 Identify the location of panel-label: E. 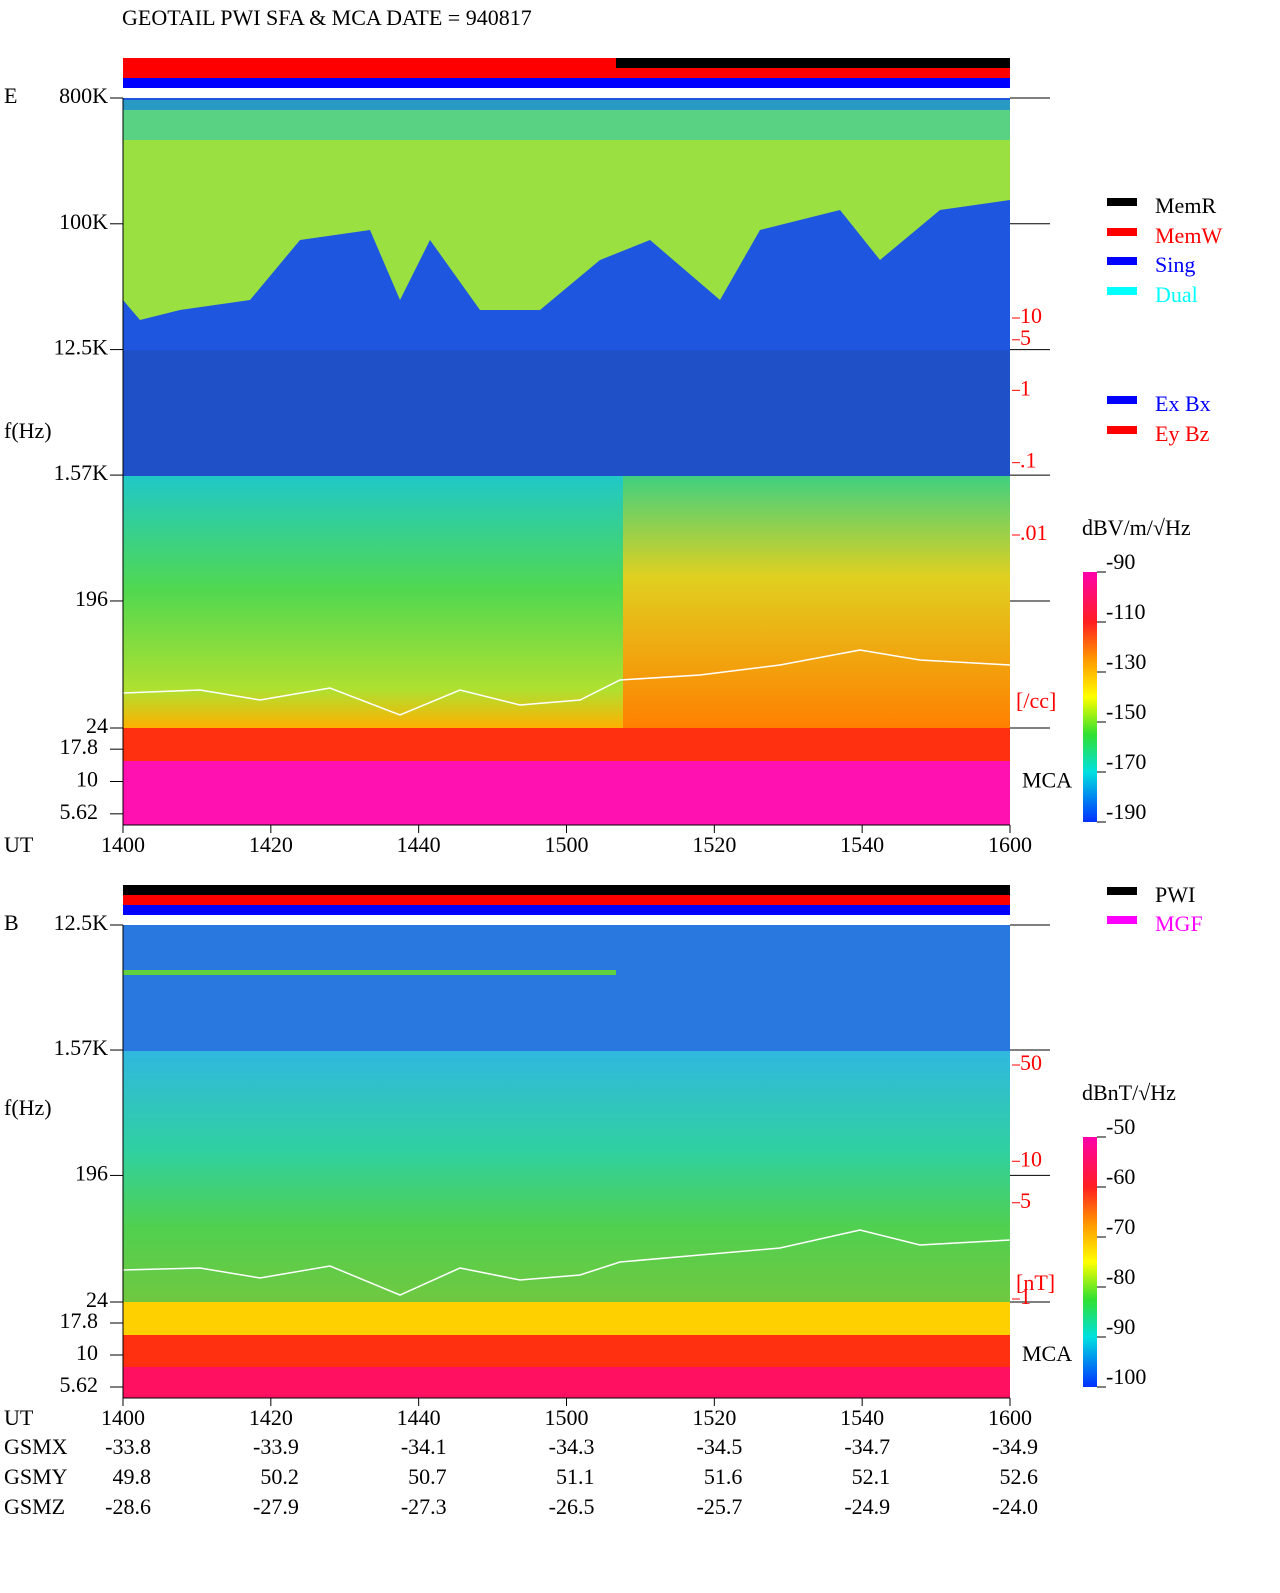
(10, 95).